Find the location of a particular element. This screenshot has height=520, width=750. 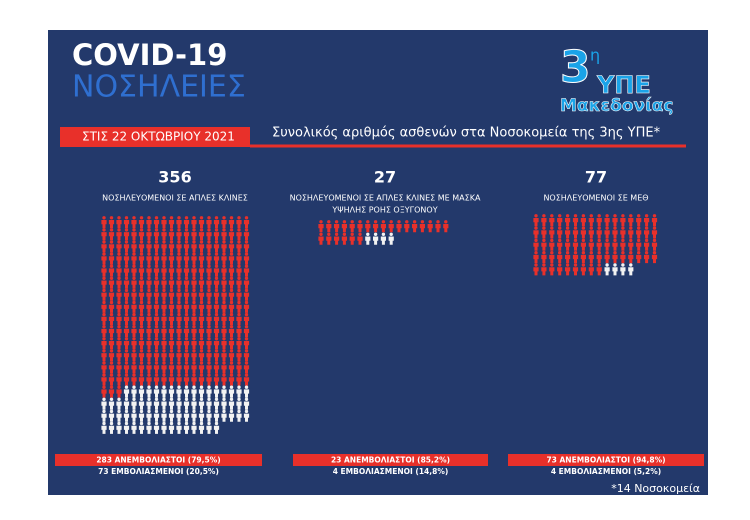

vaccinated-icons is located at coordinates (619, 269).